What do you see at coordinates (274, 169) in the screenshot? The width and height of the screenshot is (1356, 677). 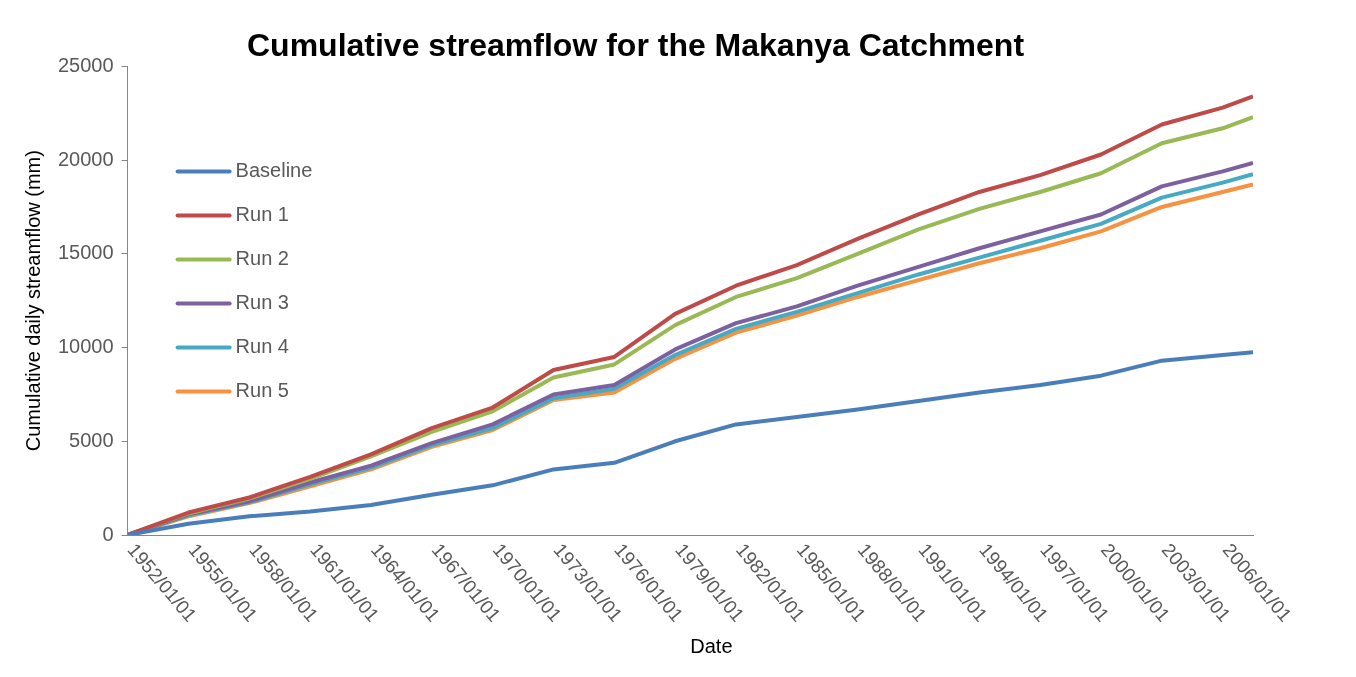 I see `legend-label: Baseline` at bounding box center [274, 169].